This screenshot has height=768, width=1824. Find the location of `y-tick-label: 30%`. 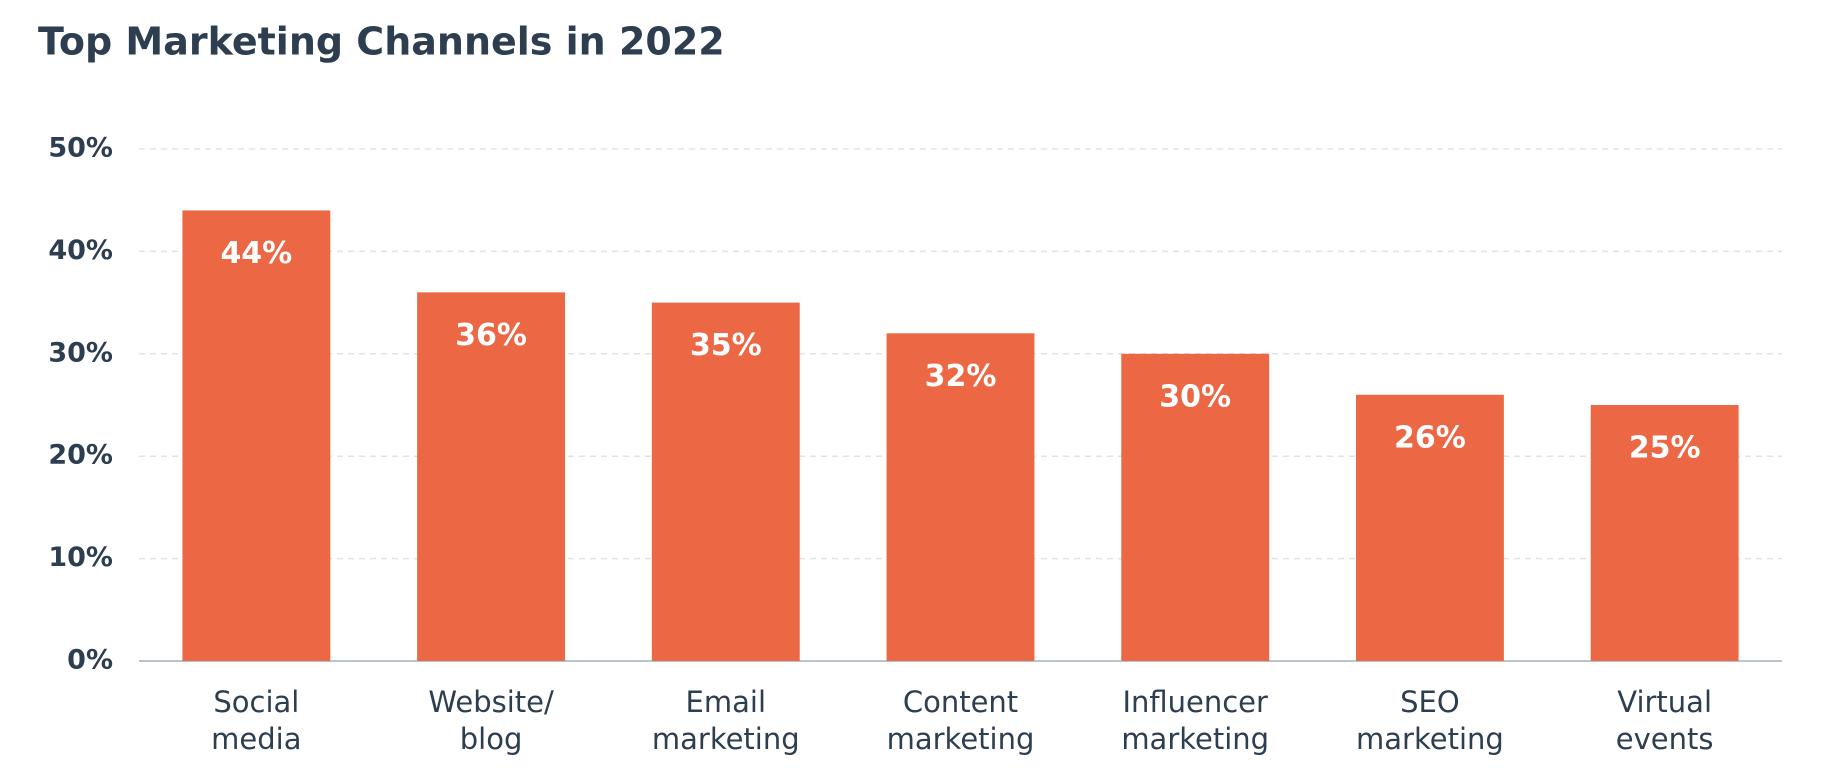

y-tick-label: 30% is located at coordinates (80, 352).